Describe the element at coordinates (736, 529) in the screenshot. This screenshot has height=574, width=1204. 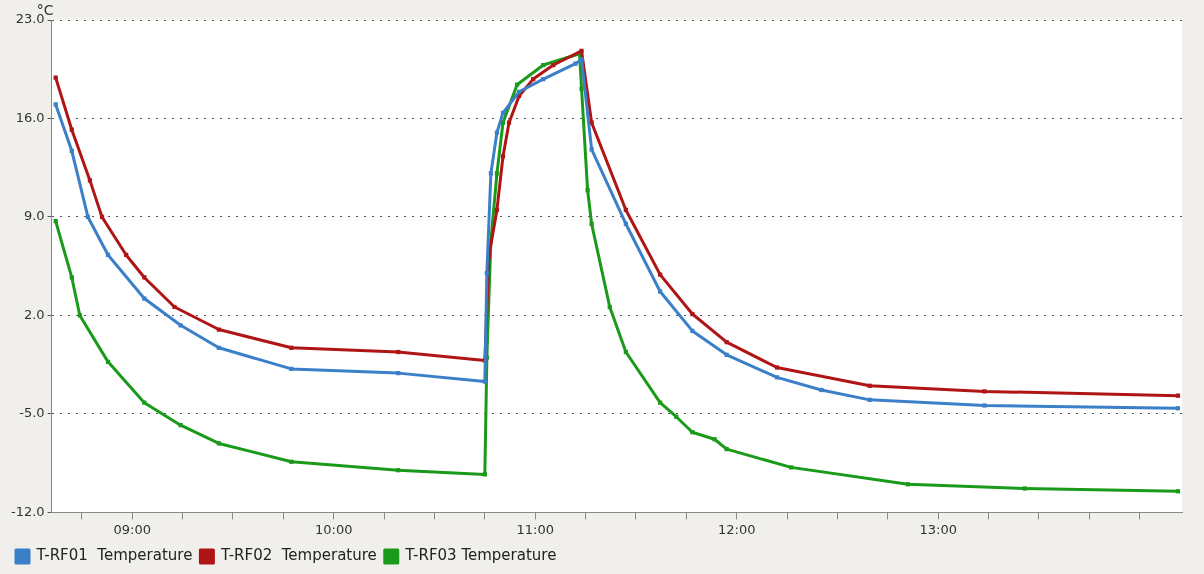
I see `x-tick-label: 12:00` at that location.